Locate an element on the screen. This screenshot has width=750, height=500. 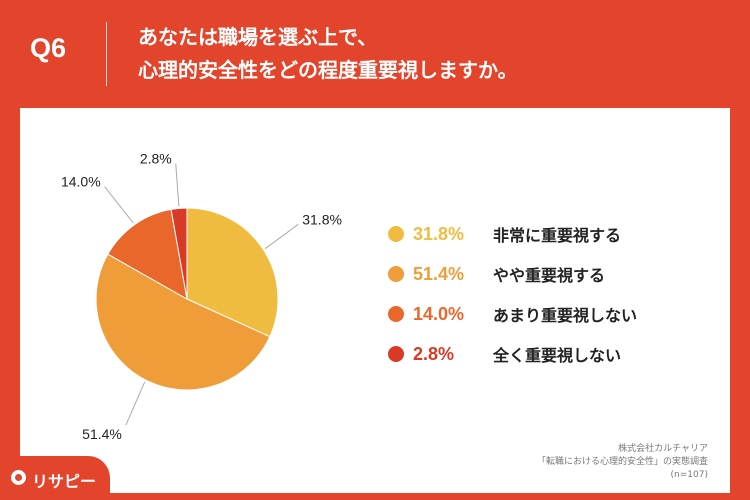
slice-data-label: 51.4% is located at coordinates (102, 434).